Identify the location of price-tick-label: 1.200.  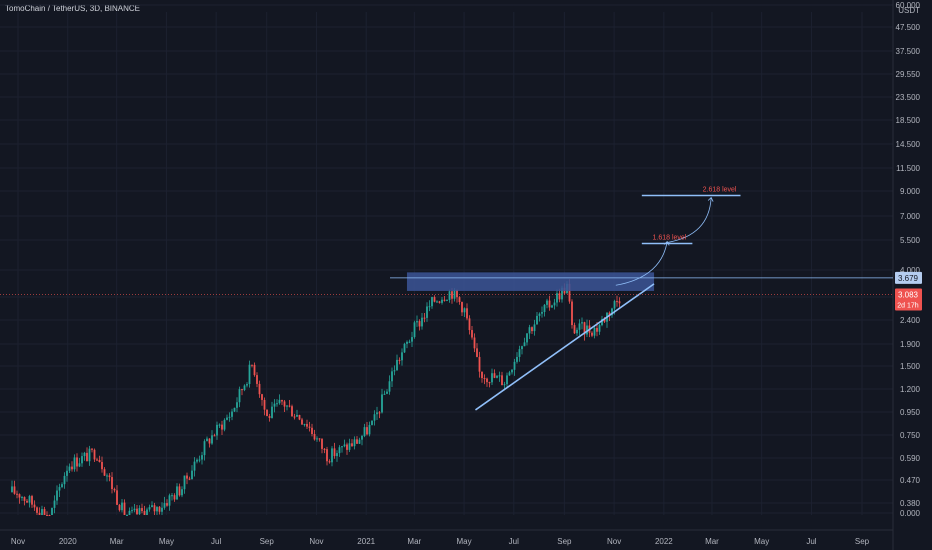
(910, 389).